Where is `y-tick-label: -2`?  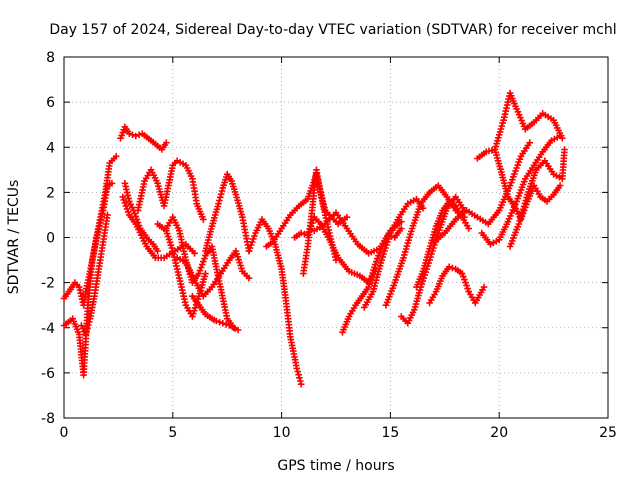
y-tick-label: -2 is located at coordinates (48, 284).